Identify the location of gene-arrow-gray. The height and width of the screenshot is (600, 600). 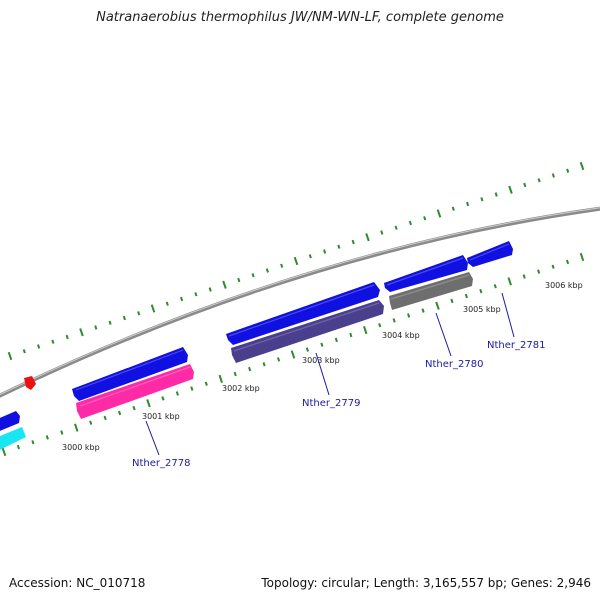
(431, 291).